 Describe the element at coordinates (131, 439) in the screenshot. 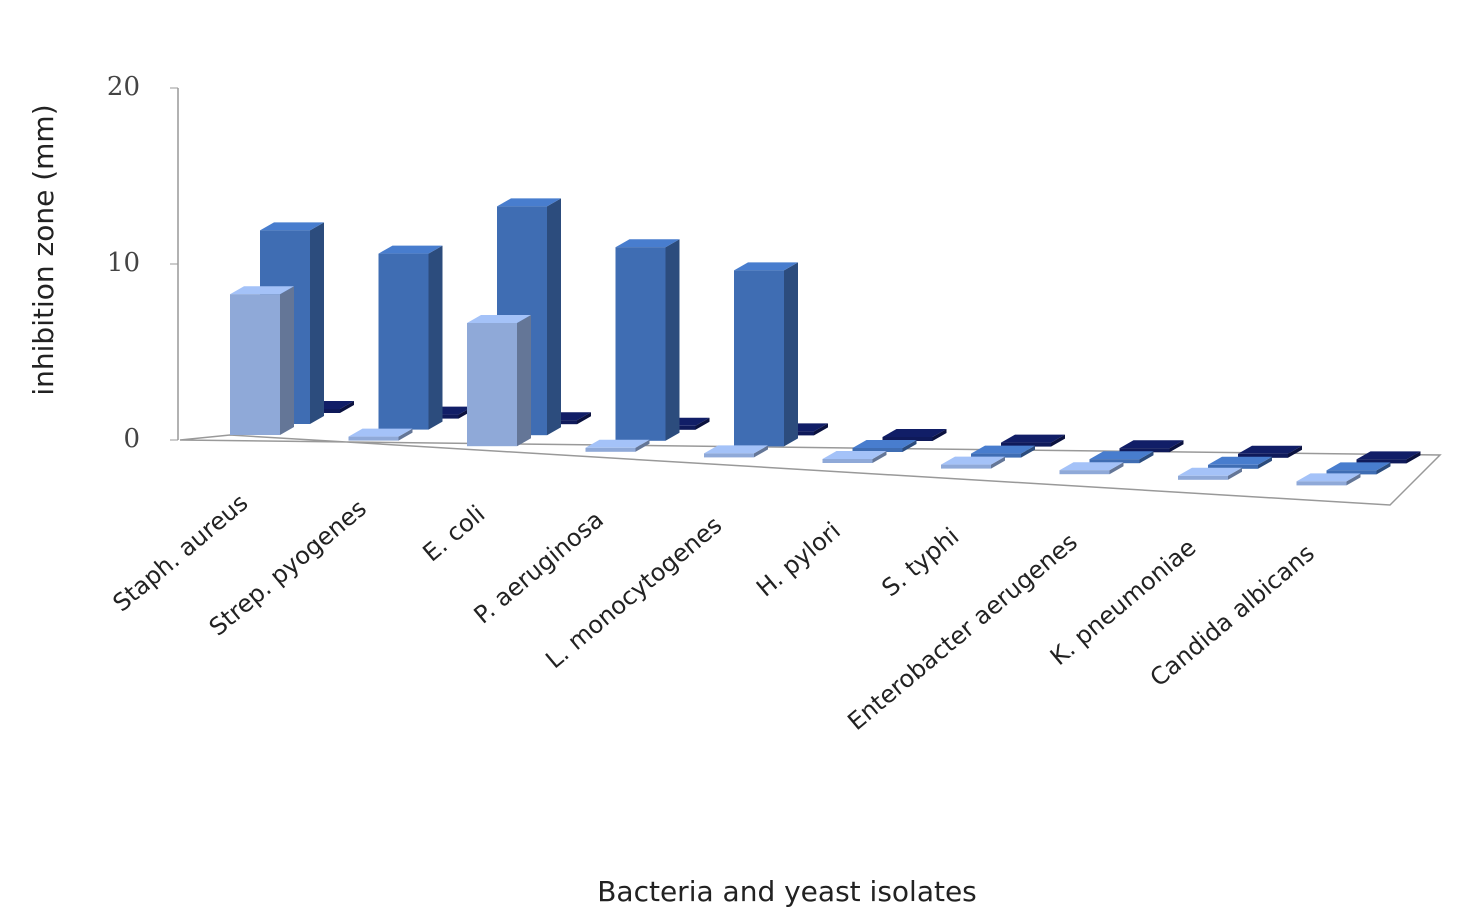

I see `y-tick-label: 0` at that location.